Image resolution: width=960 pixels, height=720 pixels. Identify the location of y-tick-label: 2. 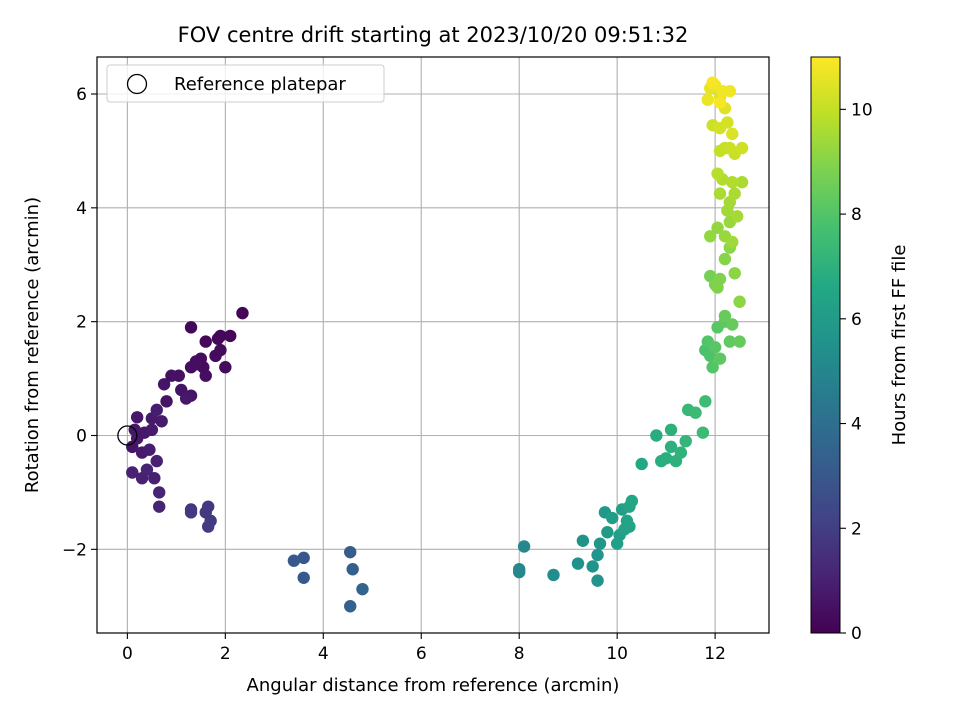
(81, 323).